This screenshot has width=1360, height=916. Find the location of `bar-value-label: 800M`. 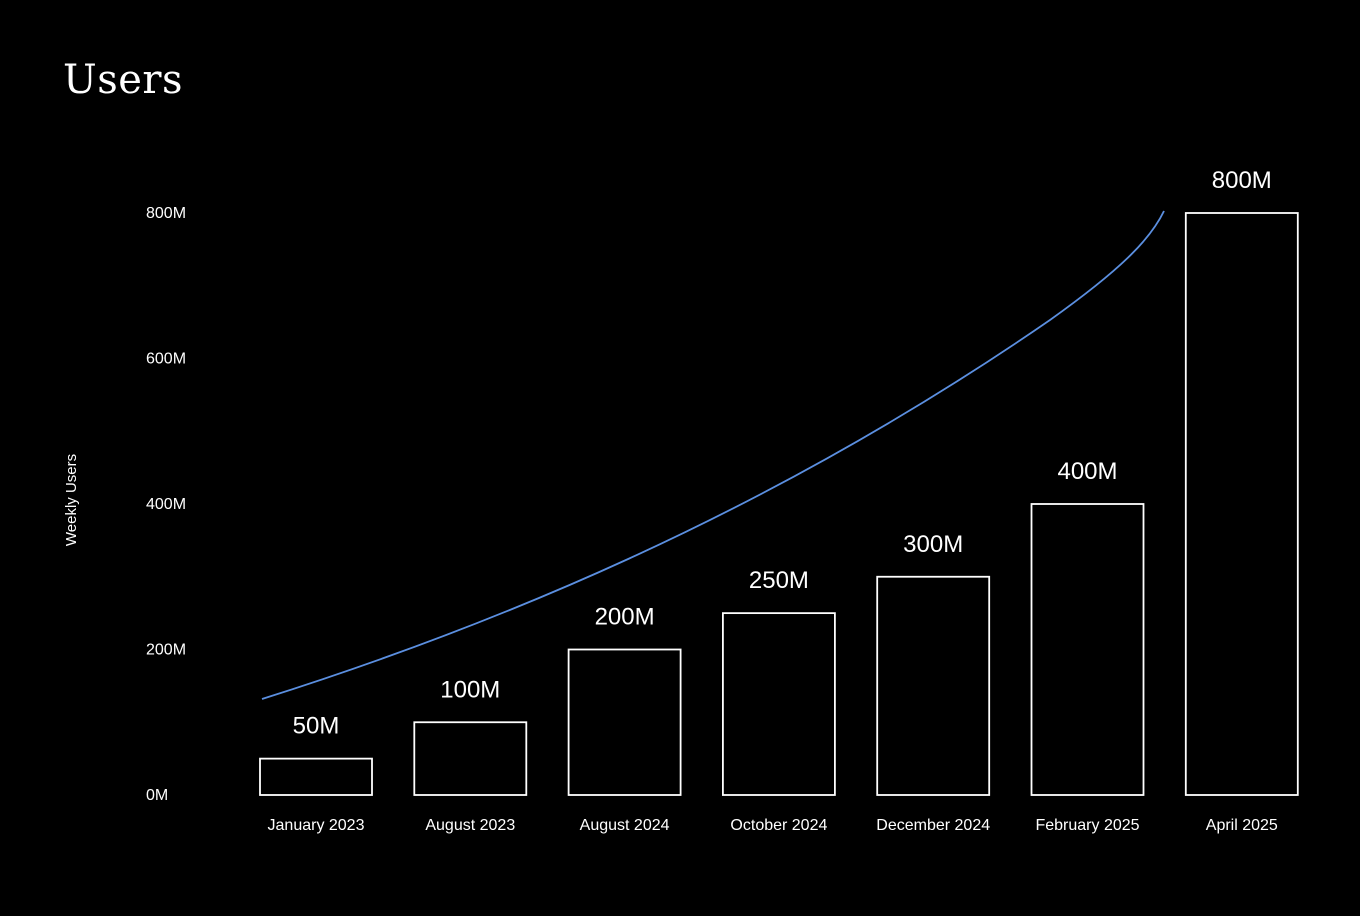

bar-value-label: 800M is located at coordinates (1242, 180).